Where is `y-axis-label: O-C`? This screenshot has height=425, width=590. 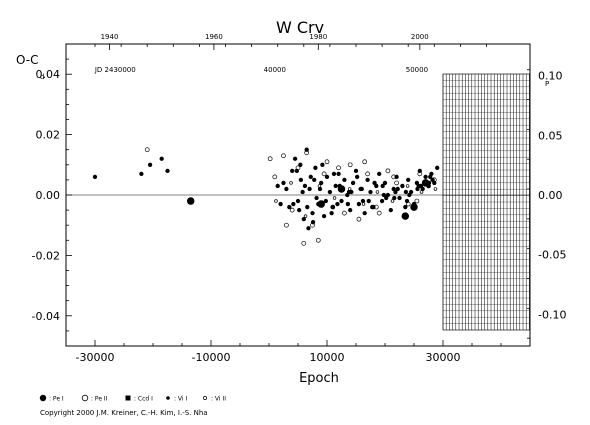
y-axis-label: O-C is located at coordinates (27, 60).